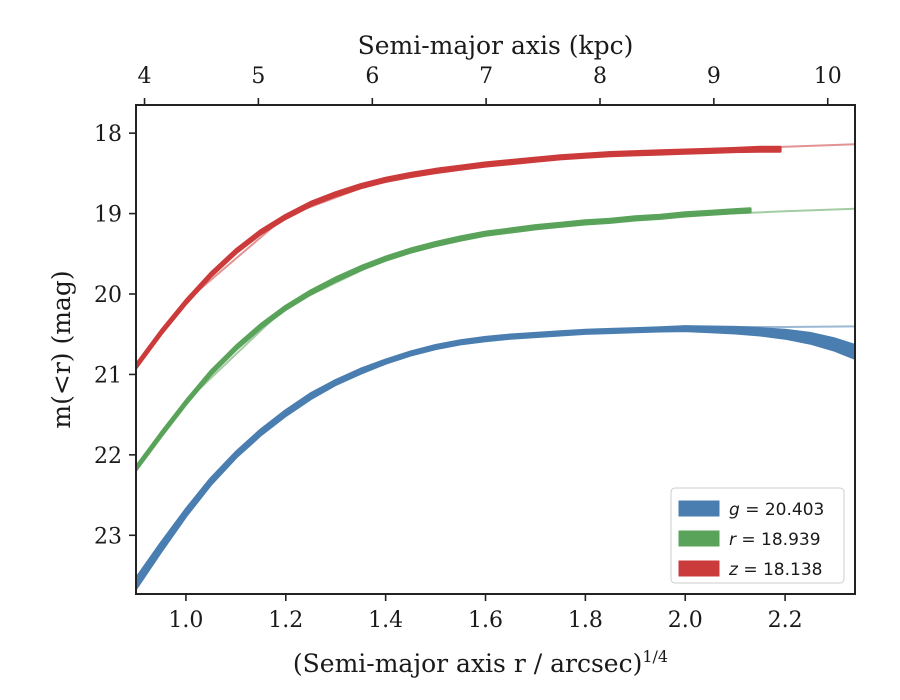  I want to click on legend: g = 20.403 r = 18.939 z = 18.138, so click(757, 535).